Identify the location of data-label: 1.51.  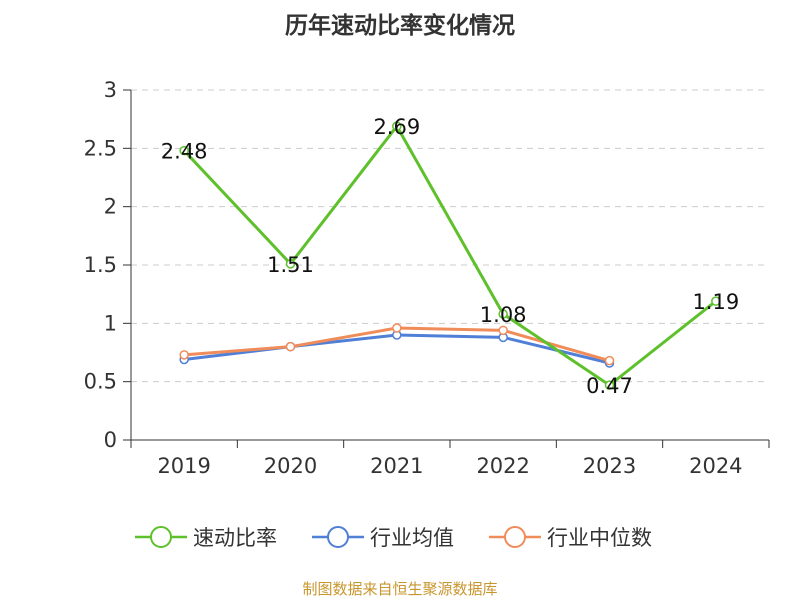
(290, 265).